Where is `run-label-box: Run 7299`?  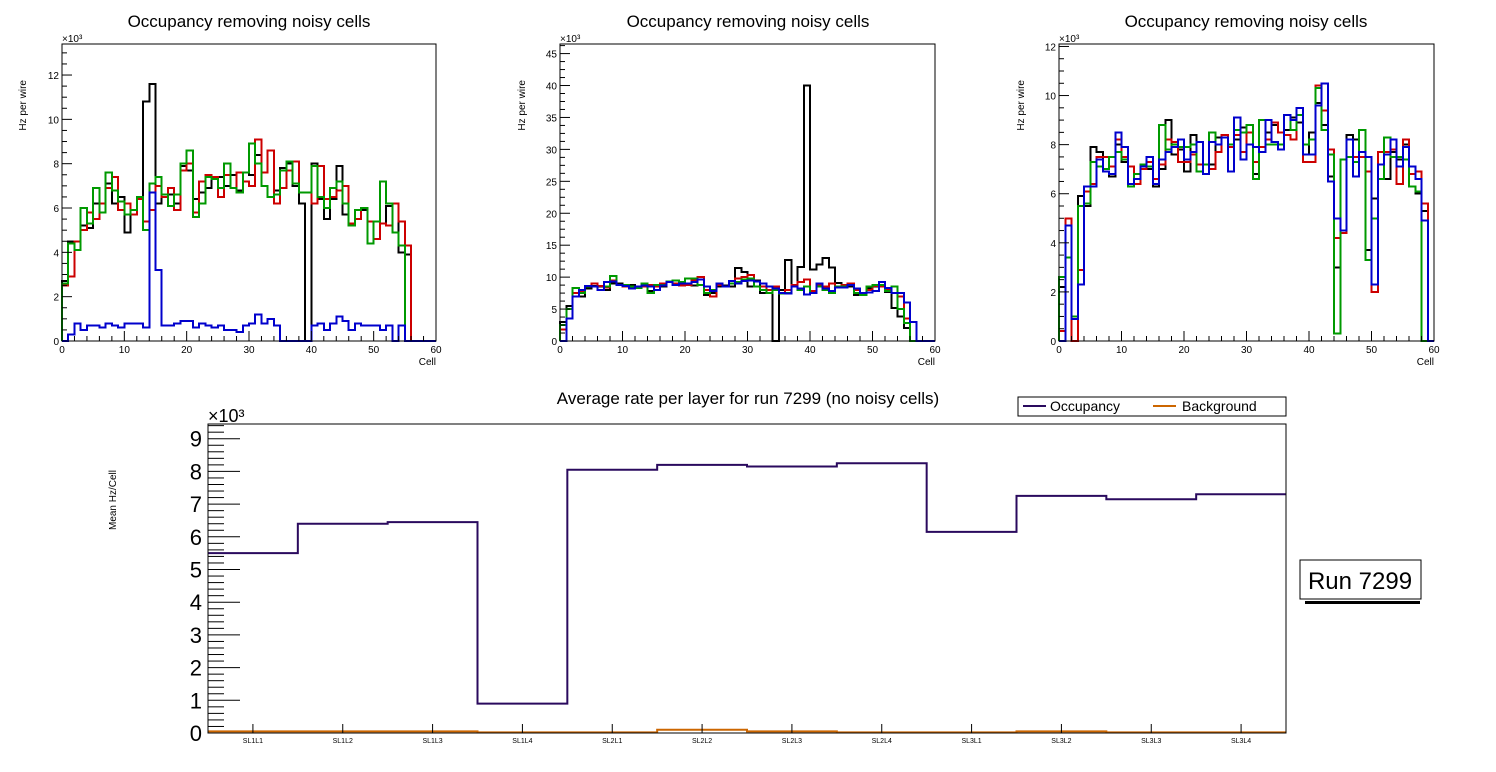 run-label-box: Run 7299 is located at coordinates (1360, 581).